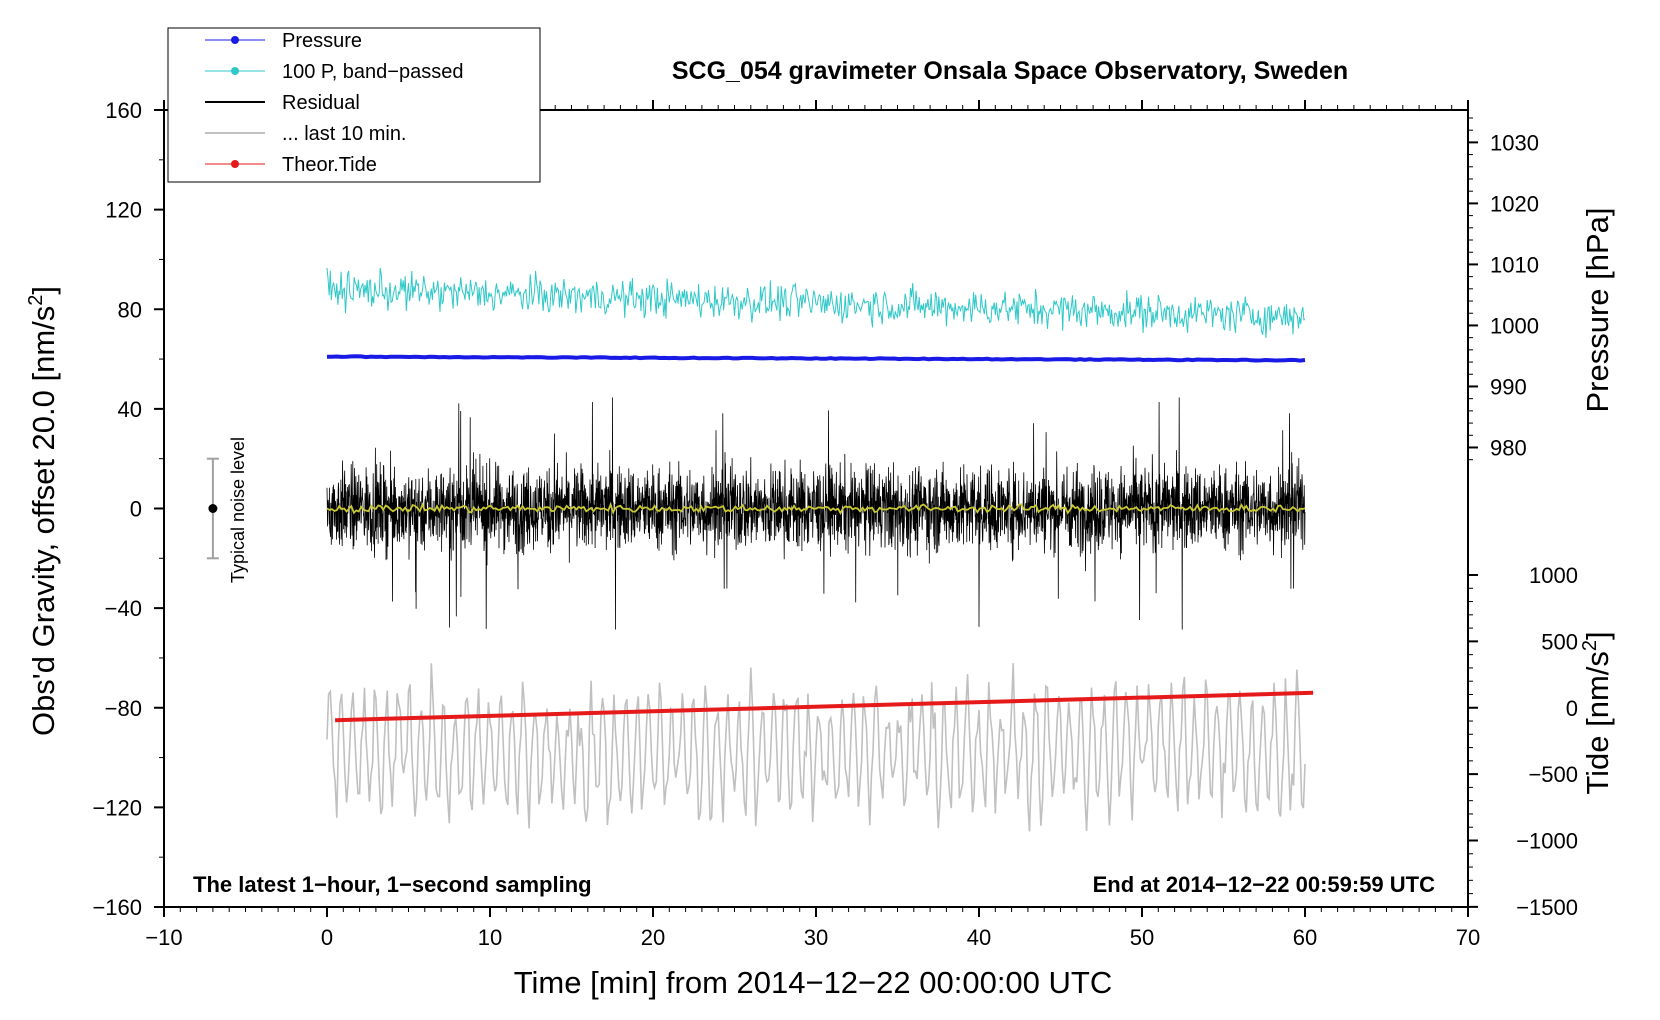  Describe the element at coordinates (824, 706) in the screenshot. I see `series-theor-tide` at that location.